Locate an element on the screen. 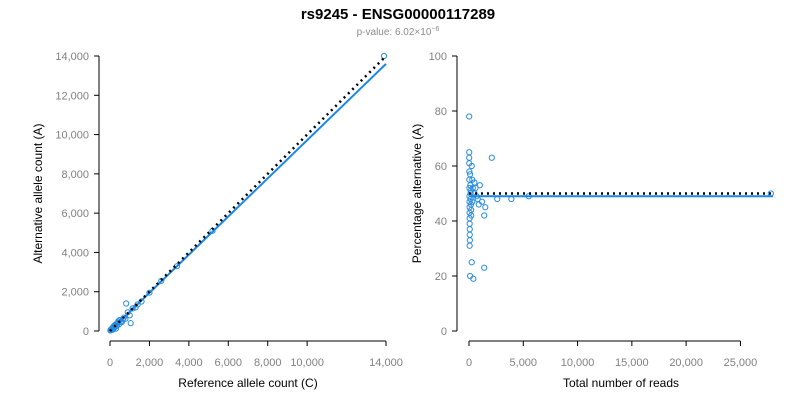  x-tick-label: 15,000 is located at coordinates (632, 363).